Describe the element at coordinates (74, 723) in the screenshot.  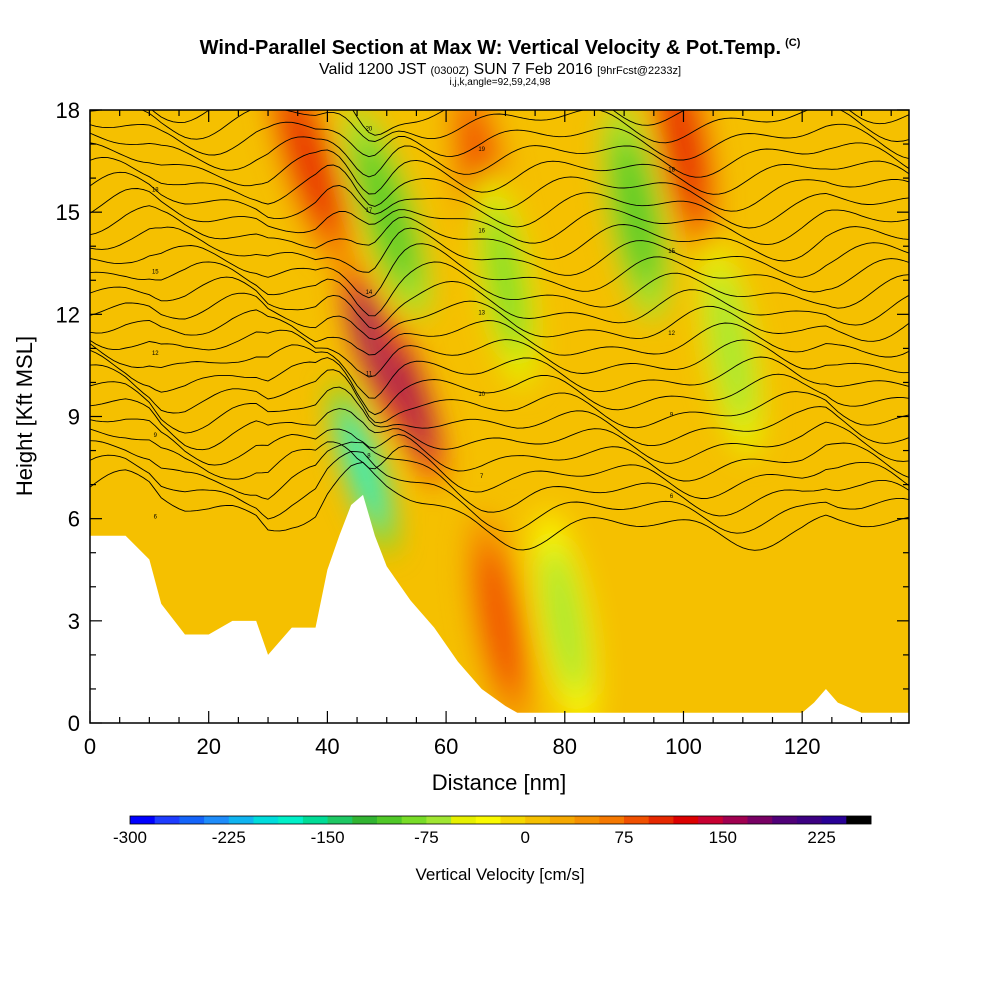
I see `y-tick-label: 0` at that location.